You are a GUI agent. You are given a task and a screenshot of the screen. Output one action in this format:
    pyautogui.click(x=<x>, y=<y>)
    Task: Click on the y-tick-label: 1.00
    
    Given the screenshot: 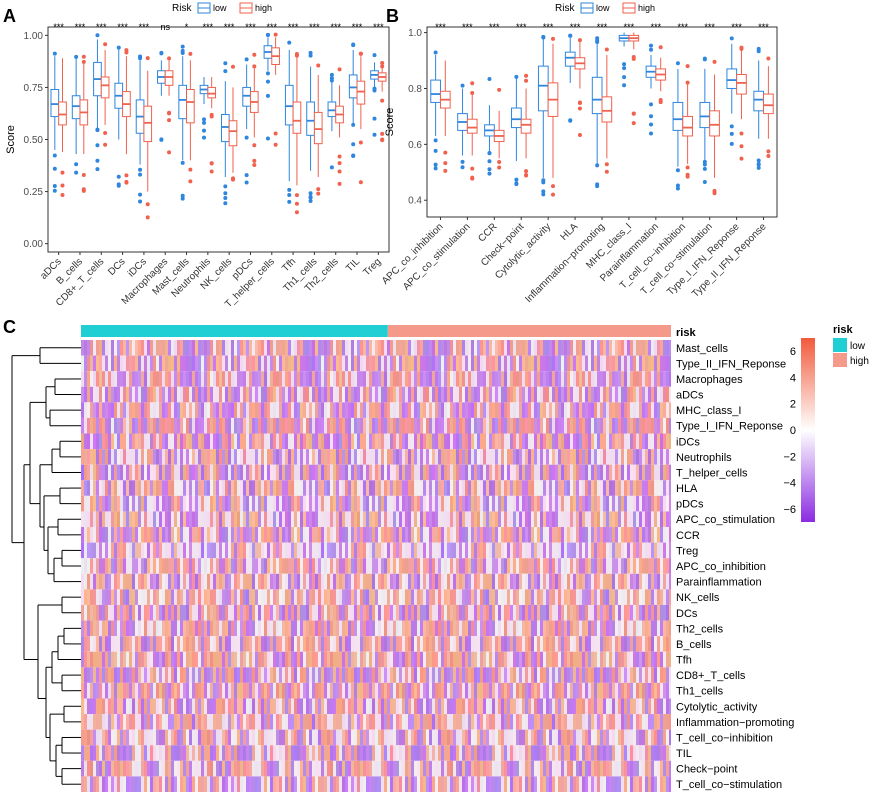 What is the action you would take?
    pyautogui.click(x=34, y=36)
    